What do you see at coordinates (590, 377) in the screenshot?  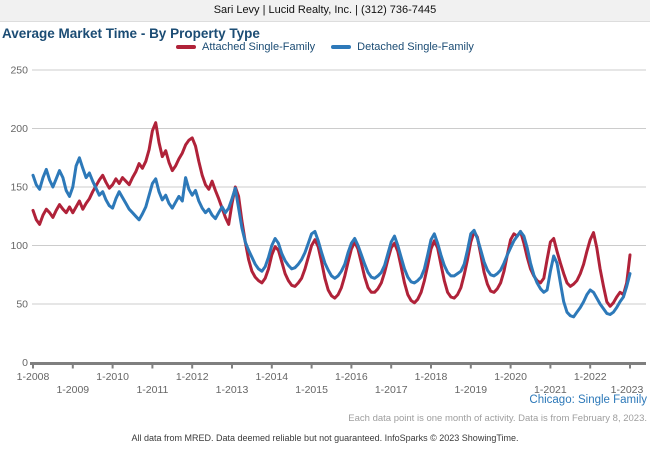 I see `x-axis-tick-label: 1-2022` at bounding box center [590, 377].